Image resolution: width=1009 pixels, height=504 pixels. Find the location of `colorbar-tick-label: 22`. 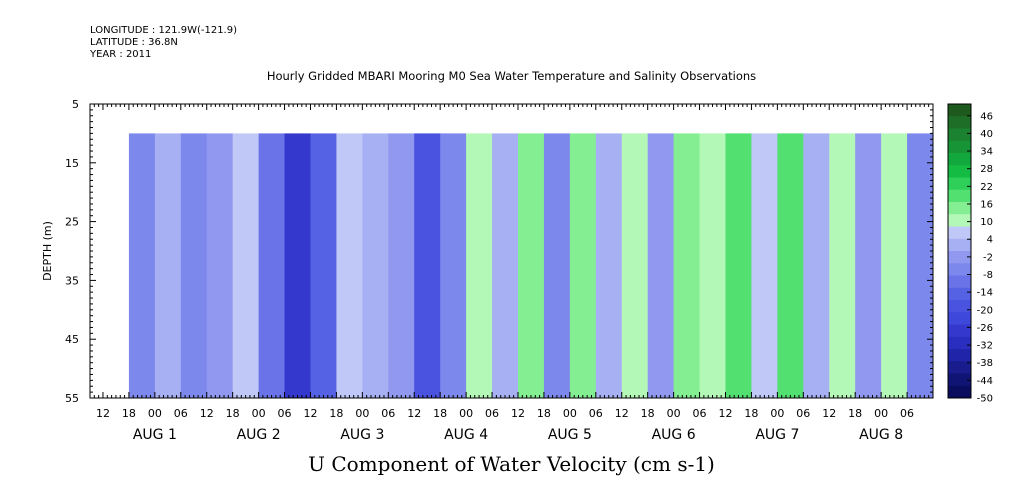

colorbar-tick-label: 22 is located at coordinates (986, 187).